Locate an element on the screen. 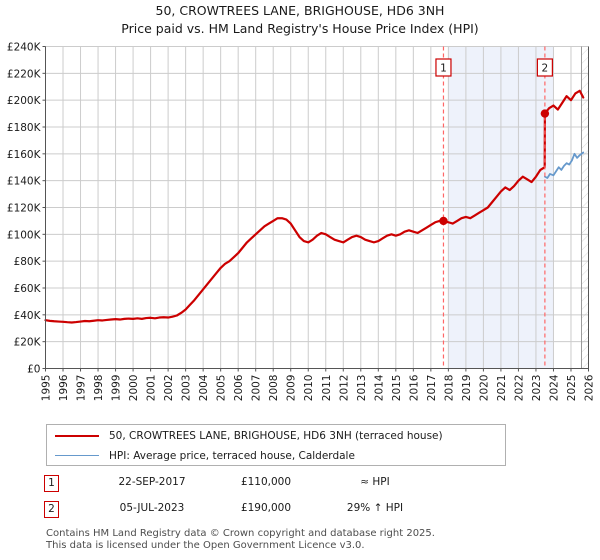 This screenshot has width=600, height=560. svg-text: 2001 is located at coordinates (152, 388).